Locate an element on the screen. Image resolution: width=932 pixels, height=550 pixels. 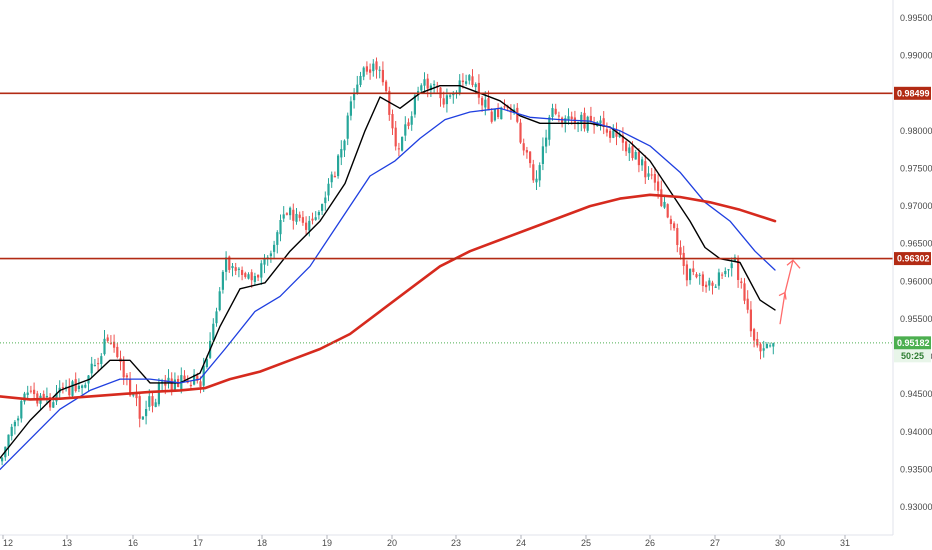
time-tick-label: 18 is located at coordinates (262, 543).